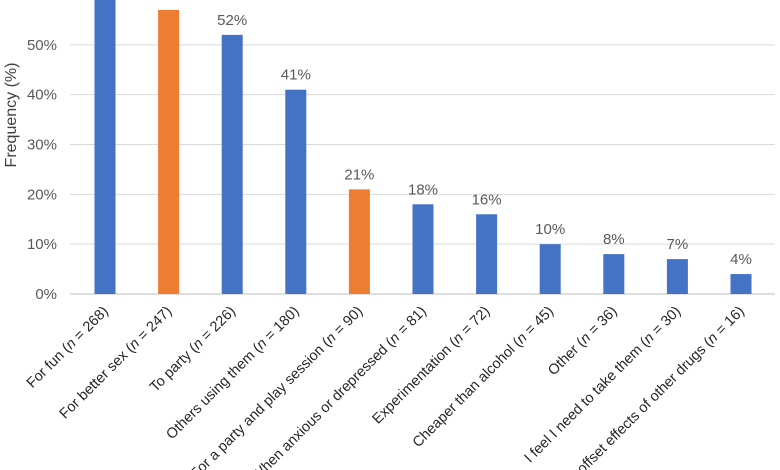  Describe the element at coordinates (550, 229) in the screenshot. I see `data-label: 10%` at that location.